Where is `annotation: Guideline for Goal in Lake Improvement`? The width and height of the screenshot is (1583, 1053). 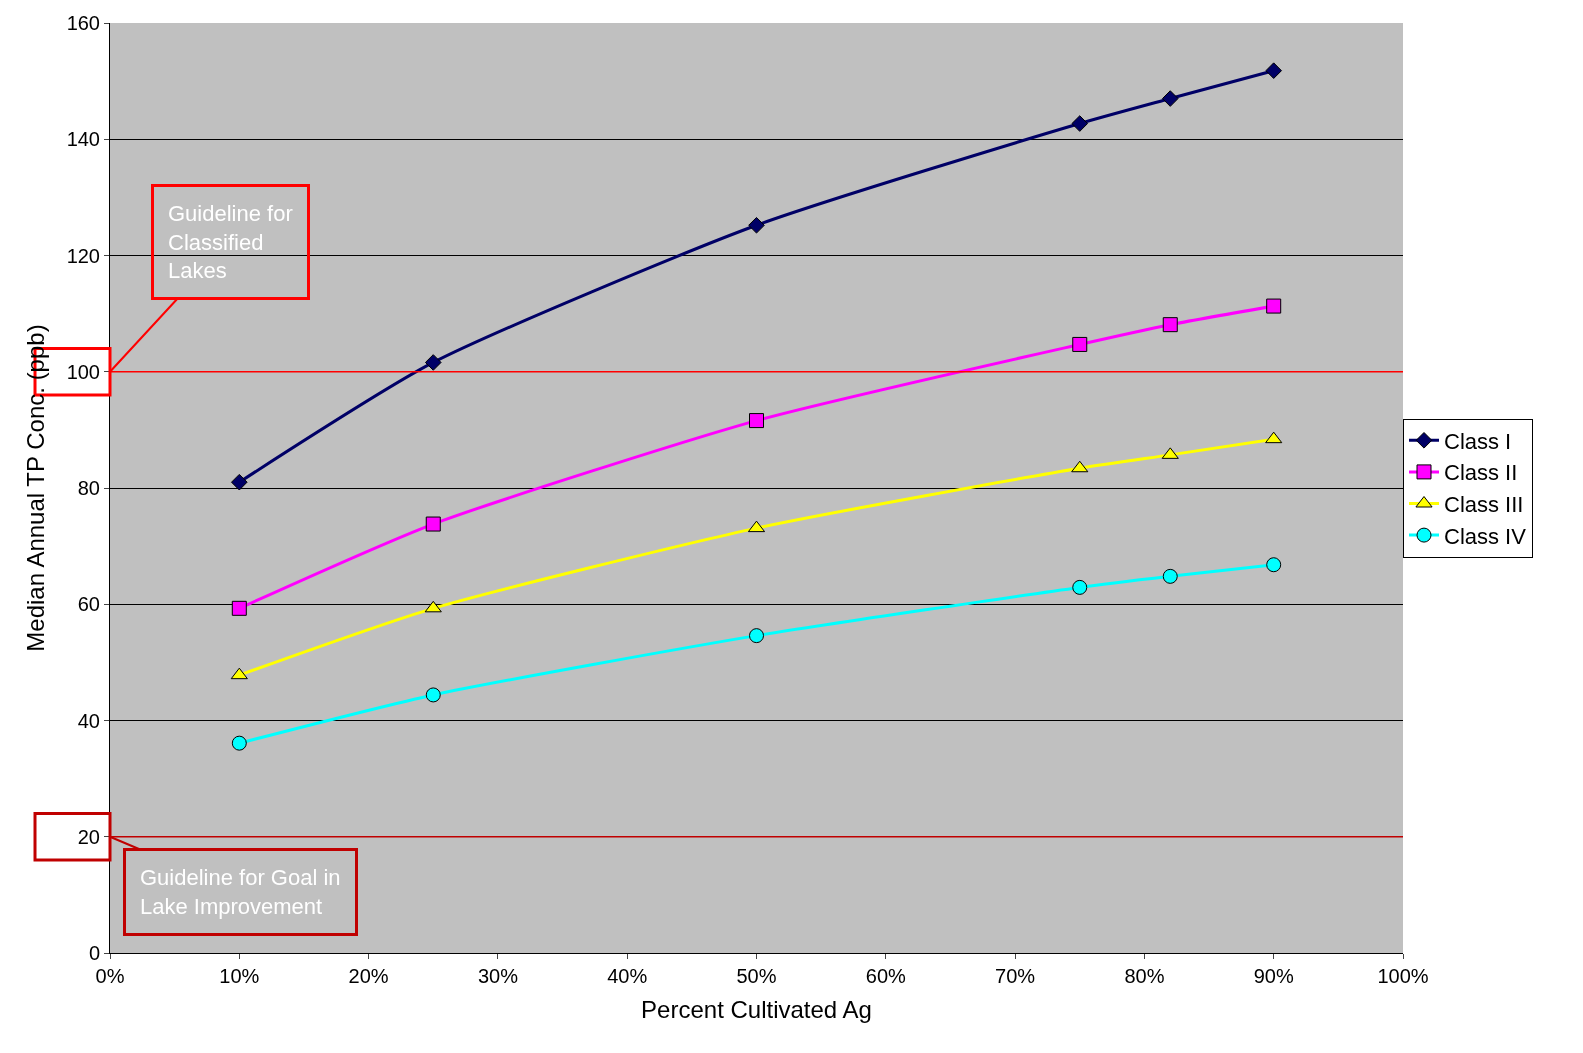
annotation: Guideline for Goal in Lake Improvement is located at coordinates (240, 892).